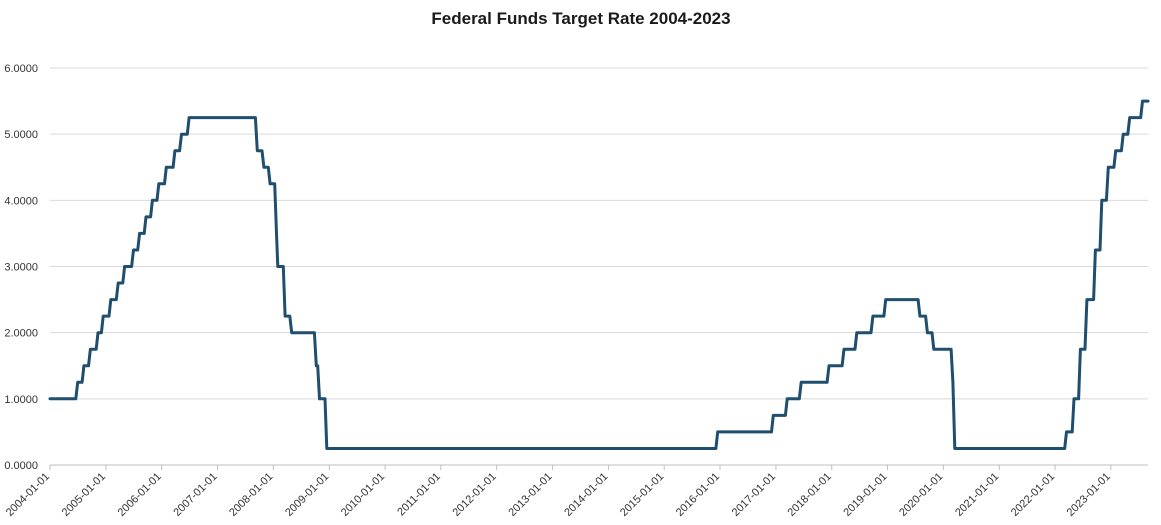  What do you see at coordinates (698, 495) in the screenshot?
I see `x-tick-label: 2016-01-01` at bounding box center [698, 495].